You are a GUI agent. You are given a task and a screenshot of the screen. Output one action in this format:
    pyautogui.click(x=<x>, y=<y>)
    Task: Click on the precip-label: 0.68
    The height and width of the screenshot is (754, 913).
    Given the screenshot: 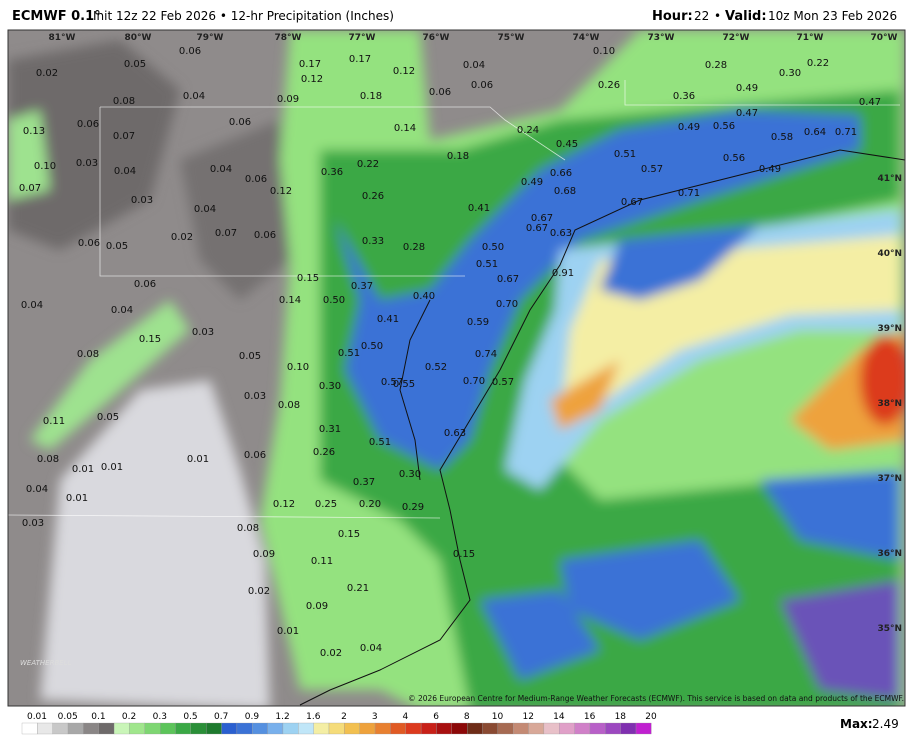 What is the action you would take?
    pyautogui.click(x=565, y=191)
    